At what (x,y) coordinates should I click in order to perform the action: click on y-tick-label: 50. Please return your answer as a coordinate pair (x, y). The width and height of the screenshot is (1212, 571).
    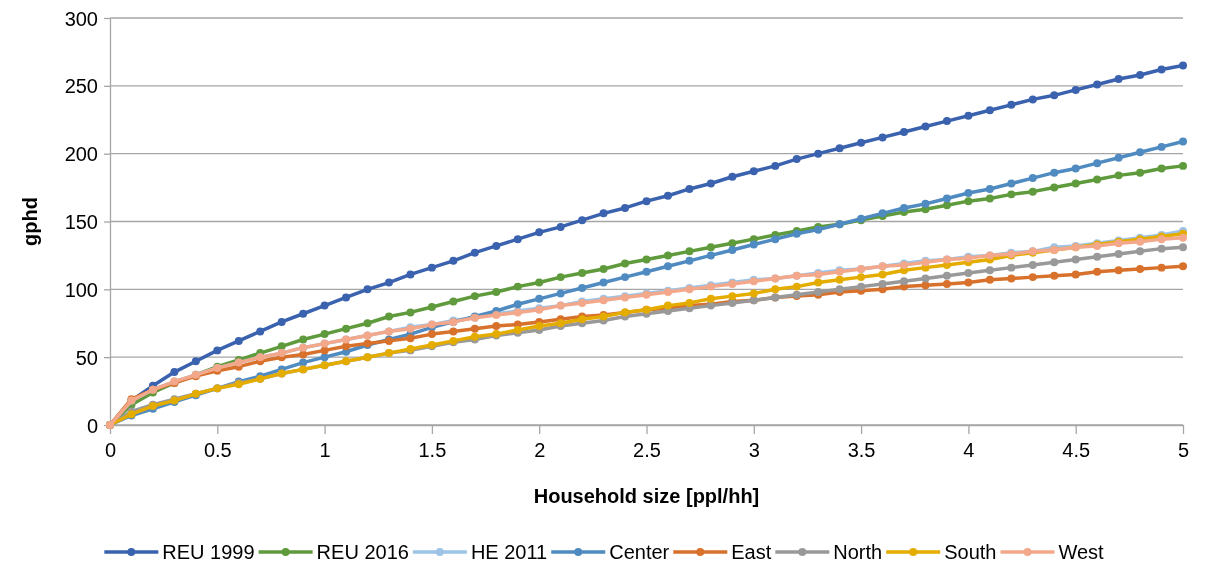
    Looking at the image, I should click on (86, 357).